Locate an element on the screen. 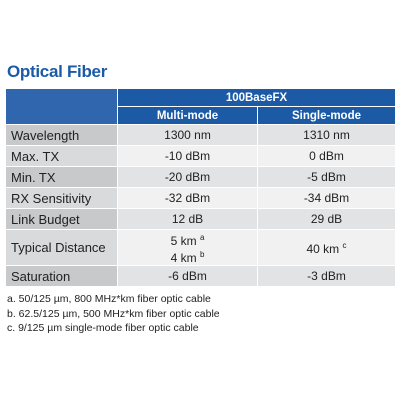 Image resolution: width=400 pixels, height=400 pixels. cell-line: -5 dBm is located at coordinates (326, 176).